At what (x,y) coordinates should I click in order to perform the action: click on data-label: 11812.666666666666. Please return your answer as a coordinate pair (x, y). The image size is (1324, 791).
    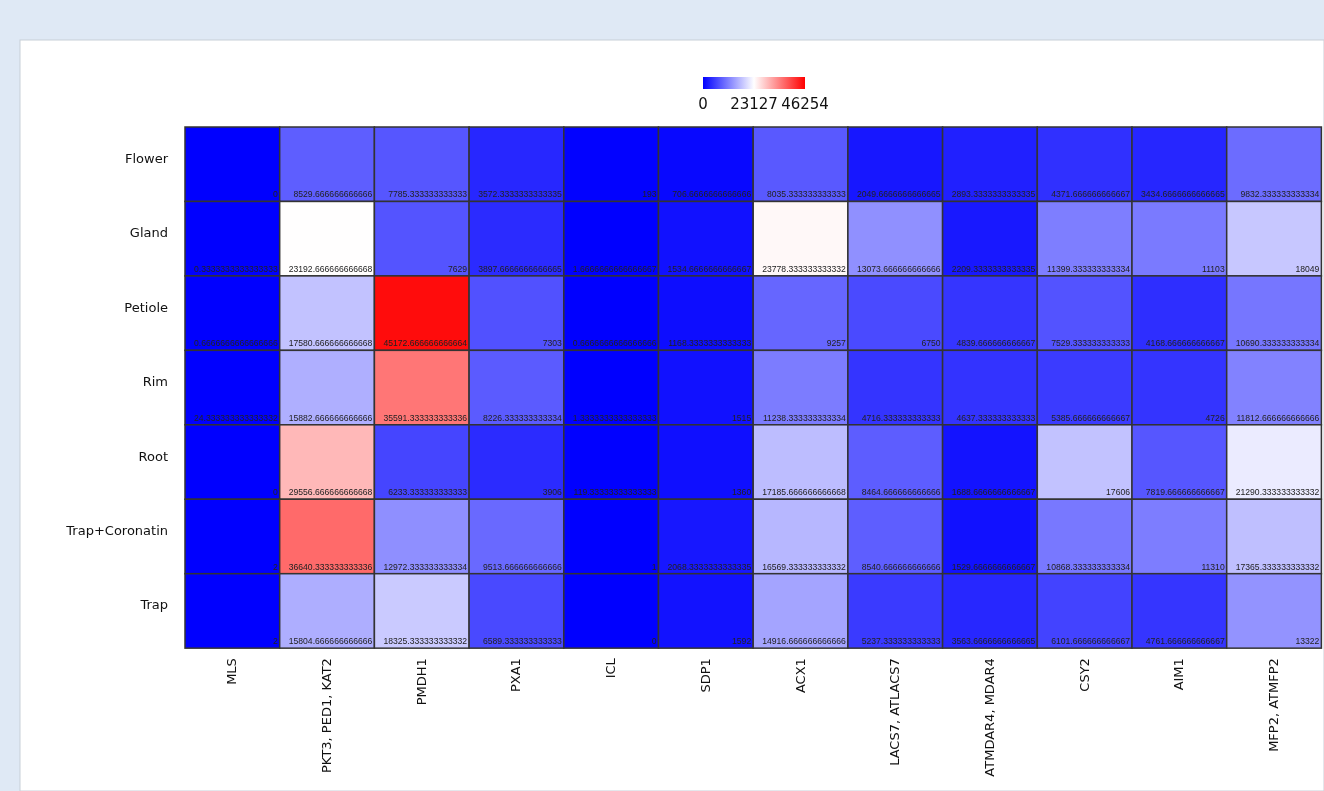
    Looking at the image, I should click on (1278, 417).